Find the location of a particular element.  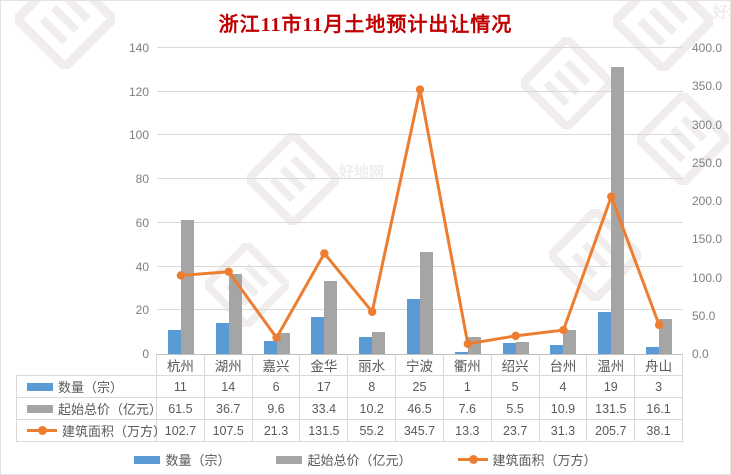

line-marker-台州 is located at coordinates (563, 330).